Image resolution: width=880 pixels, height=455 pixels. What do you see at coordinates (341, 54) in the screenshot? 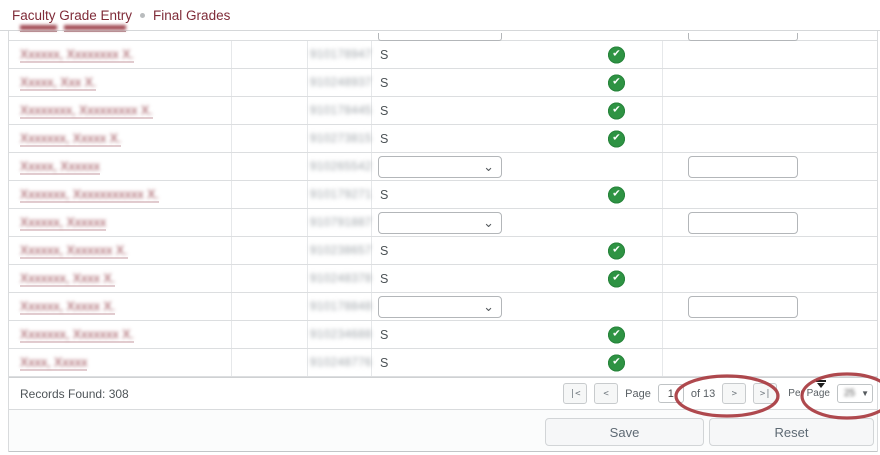
I see `student-id: 910178947` at bounding box center [341, 54].